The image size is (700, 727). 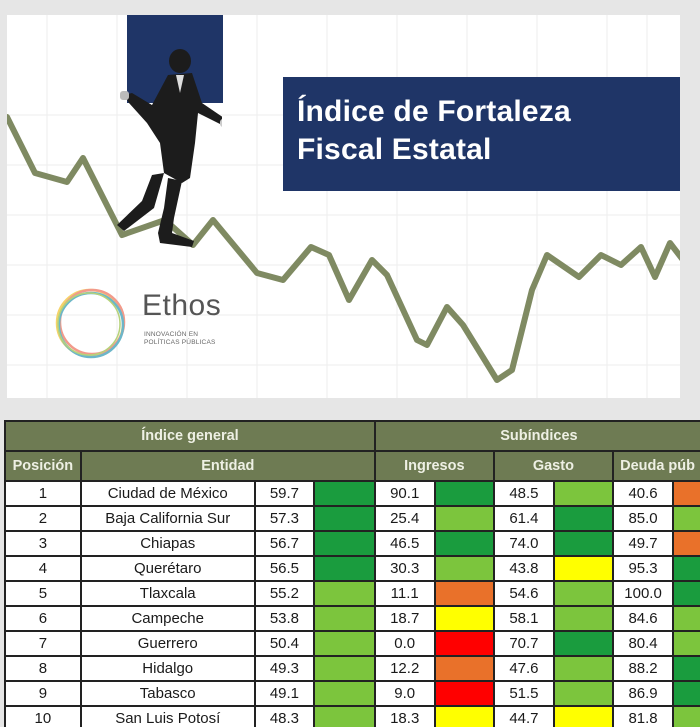 I want to click on spending-score-cell: 54.6, so click(x=524, y=593).